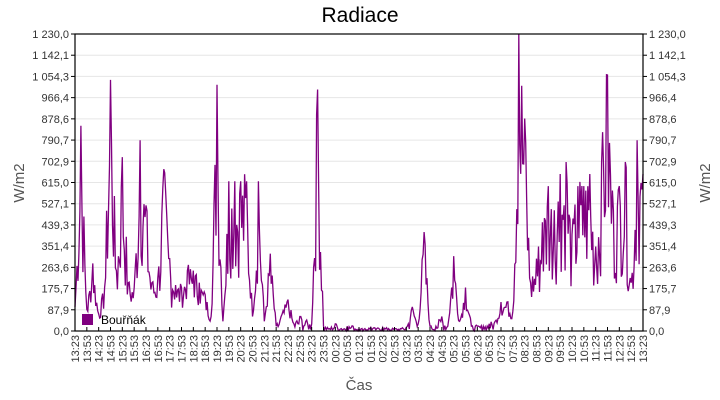 The width and height of the screenshot is (720, 400). I want to click on x-tick-label: 01:23, so click(360, 349).